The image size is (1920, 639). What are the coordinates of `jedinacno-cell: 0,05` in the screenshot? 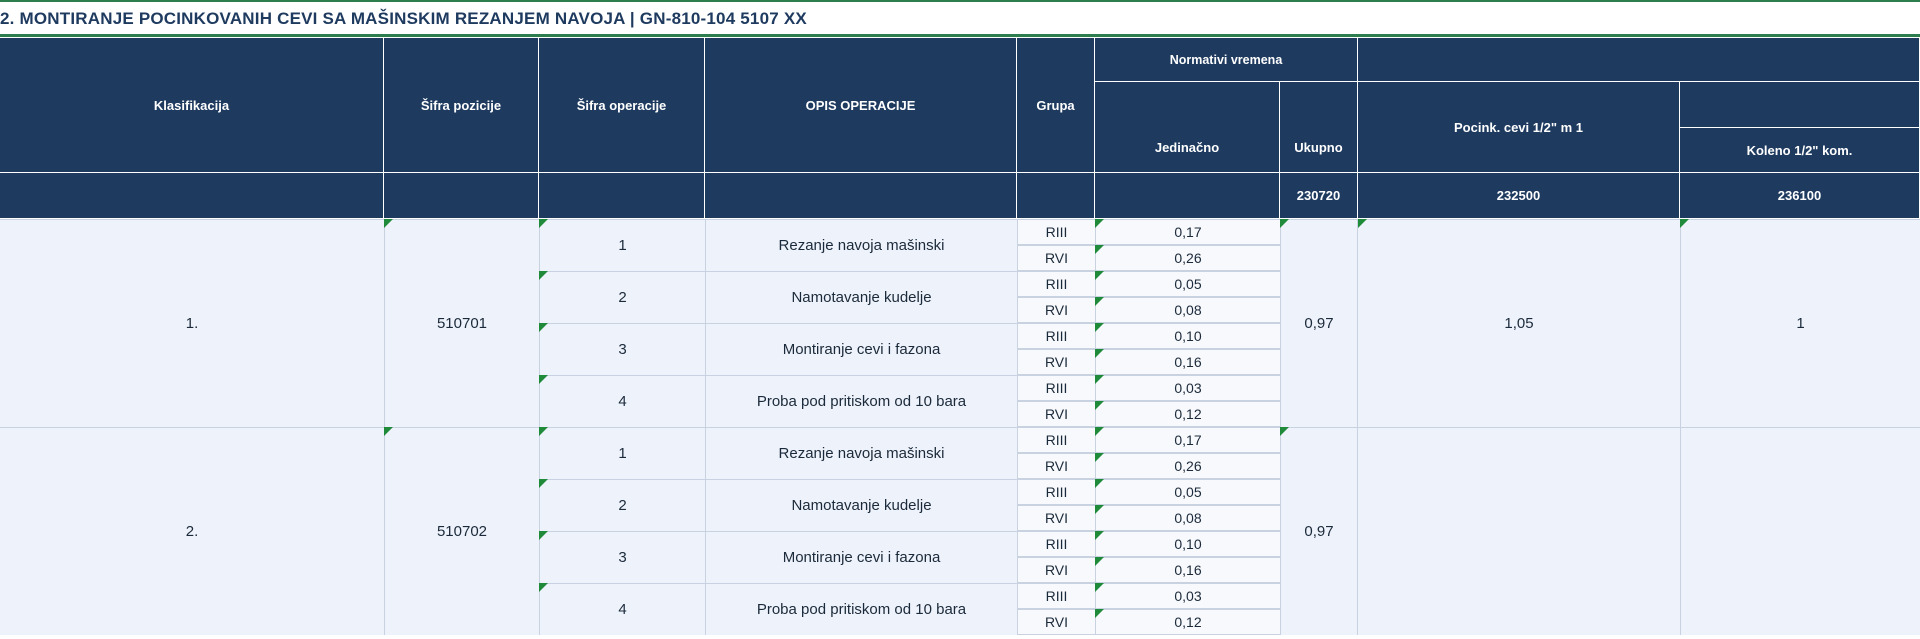 It's located at (1187, 492).